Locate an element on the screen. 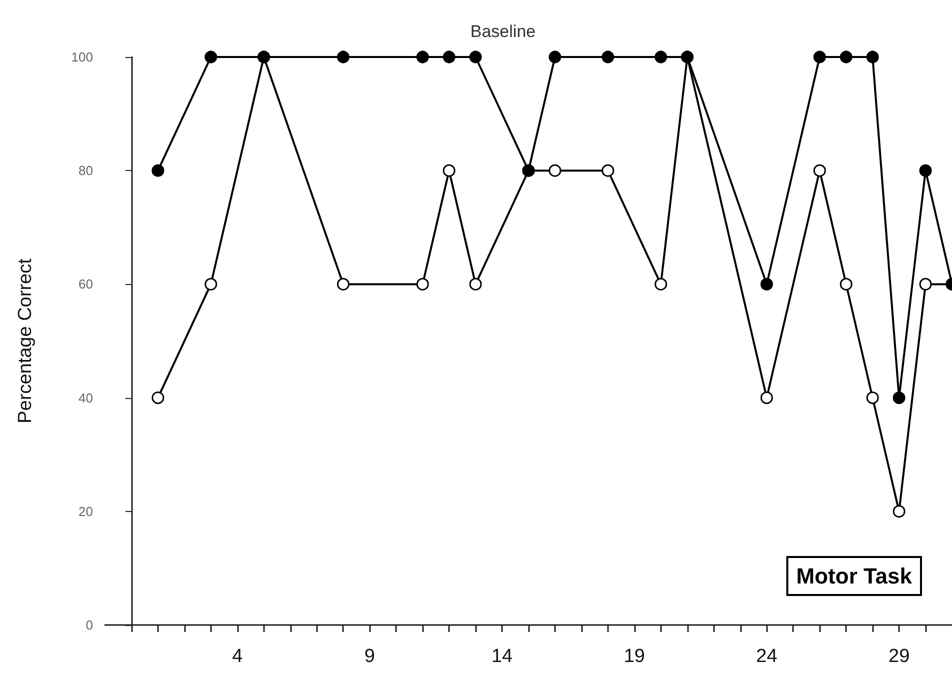 Image resolution: width=952 pixels, height=684 pixels. x-tick-label: 29 is located at coordinates (899, 656).